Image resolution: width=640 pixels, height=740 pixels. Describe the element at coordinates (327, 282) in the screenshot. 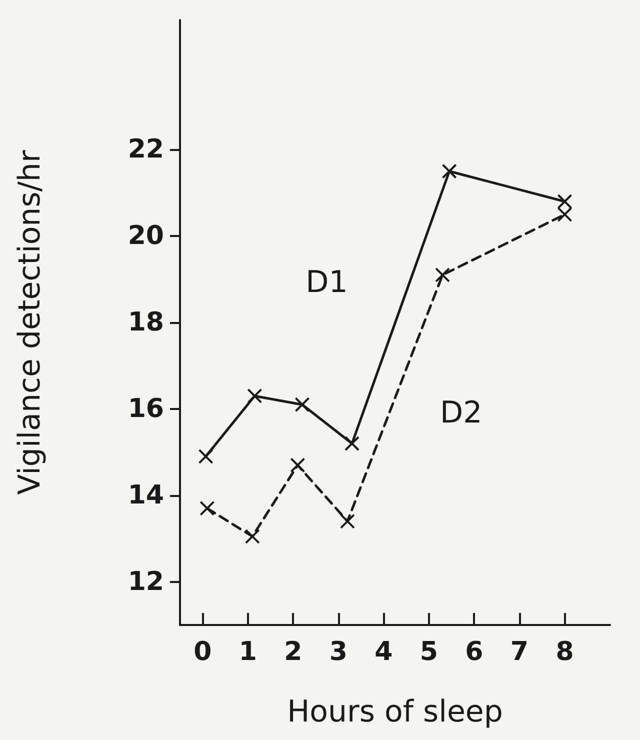

I see `series-label: D1` at that location.